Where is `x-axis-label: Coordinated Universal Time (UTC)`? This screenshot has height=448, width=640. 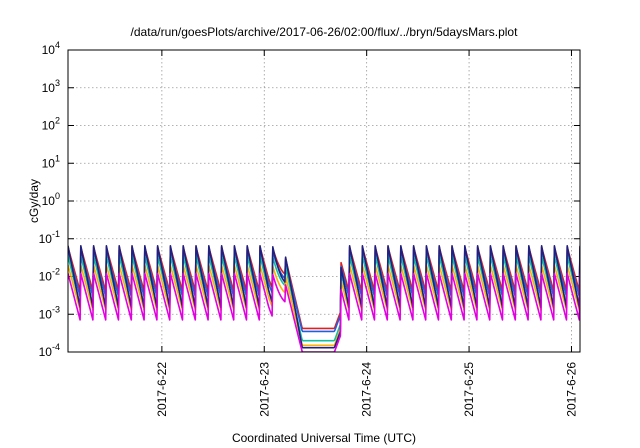
x-axis-label: Coordinated Universal Time (UTC) is located at coordinates (324, 438).